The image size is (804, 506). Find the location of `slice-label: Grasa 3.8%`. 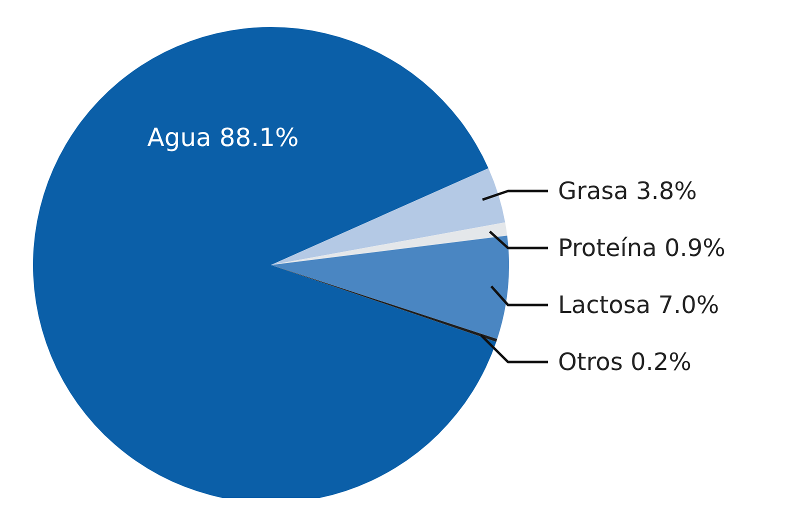

slice-label: Grasa 3.8% is located at coordinates (627, 191).